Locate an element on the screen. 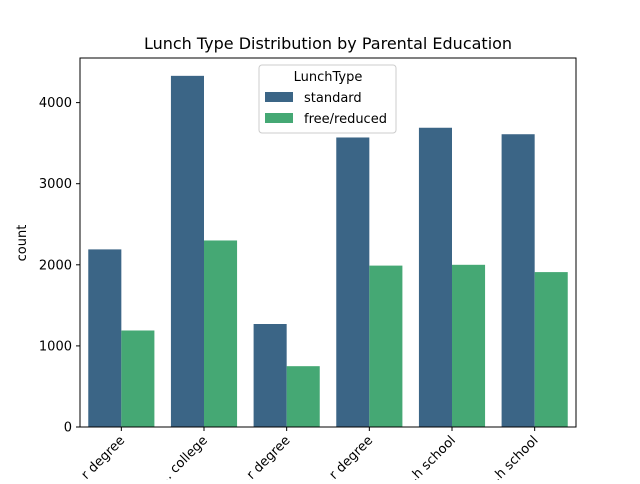 The height and width of the screenshot is (484, 640). legend-box is located at coordinates (327, 99).